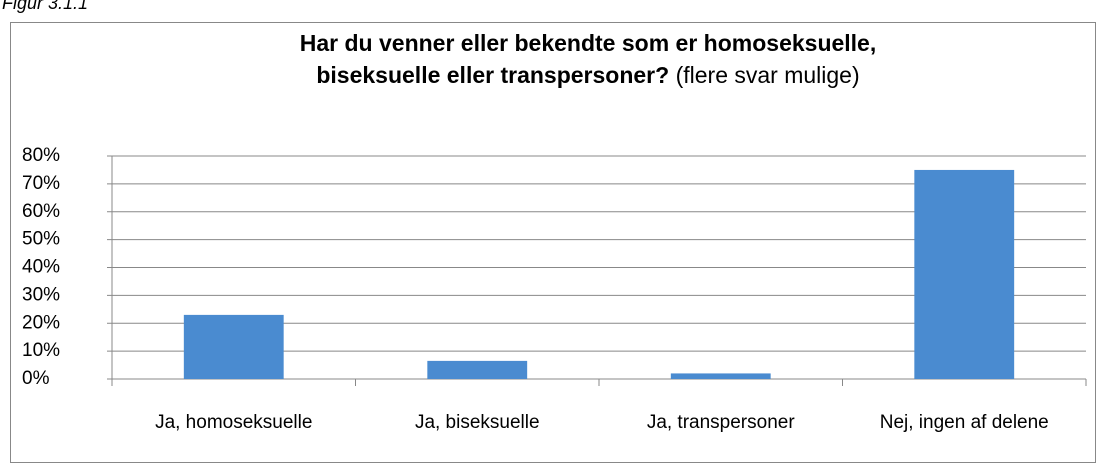 This screenshot has height=471, width=1101. What do you see at coordinates (964, 422) in the screenshot?
I see `x-tick-label: Nej, ingen af delene` at bounding box center [964, 422].